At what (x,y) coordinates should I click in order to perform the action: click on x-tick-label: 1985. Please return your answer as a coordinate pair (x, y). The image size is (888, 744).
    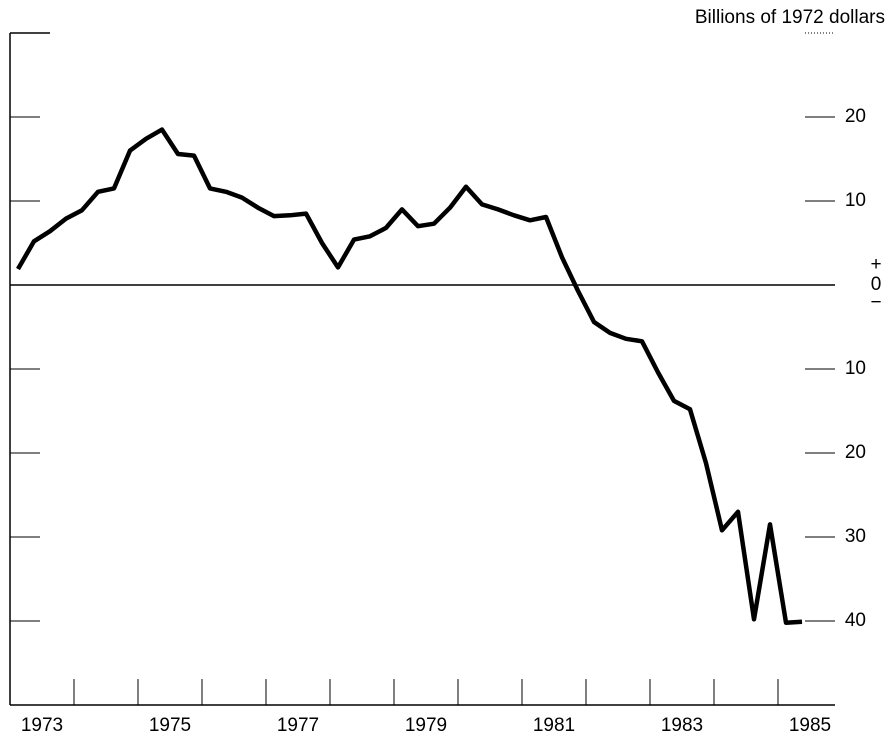
    Looking at the image, I should click on (810, 725).